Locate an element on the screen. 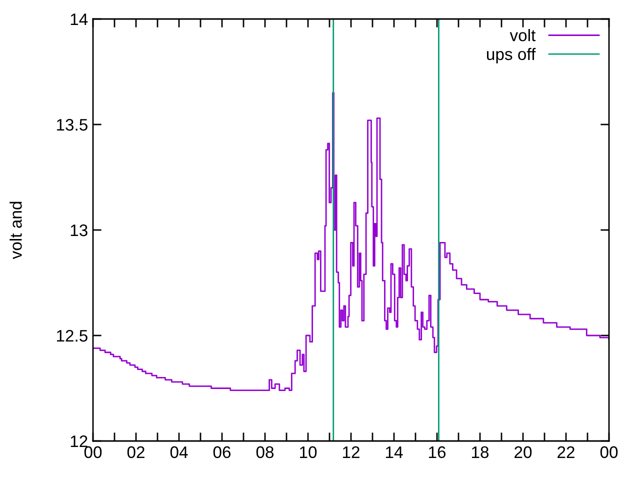 This screenshot has width=640, height=480. x-tick-label: 22 is located at coordinates (566, 452).